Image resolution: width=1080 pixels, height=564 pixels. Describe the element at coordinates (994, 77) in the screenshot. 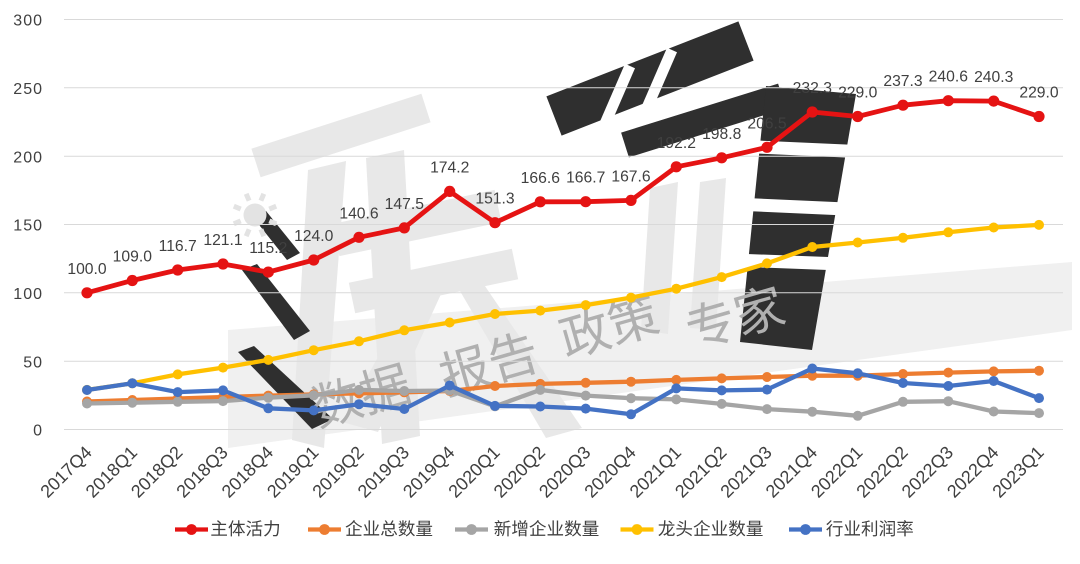

I see `svg-text: 240.3` at that location.